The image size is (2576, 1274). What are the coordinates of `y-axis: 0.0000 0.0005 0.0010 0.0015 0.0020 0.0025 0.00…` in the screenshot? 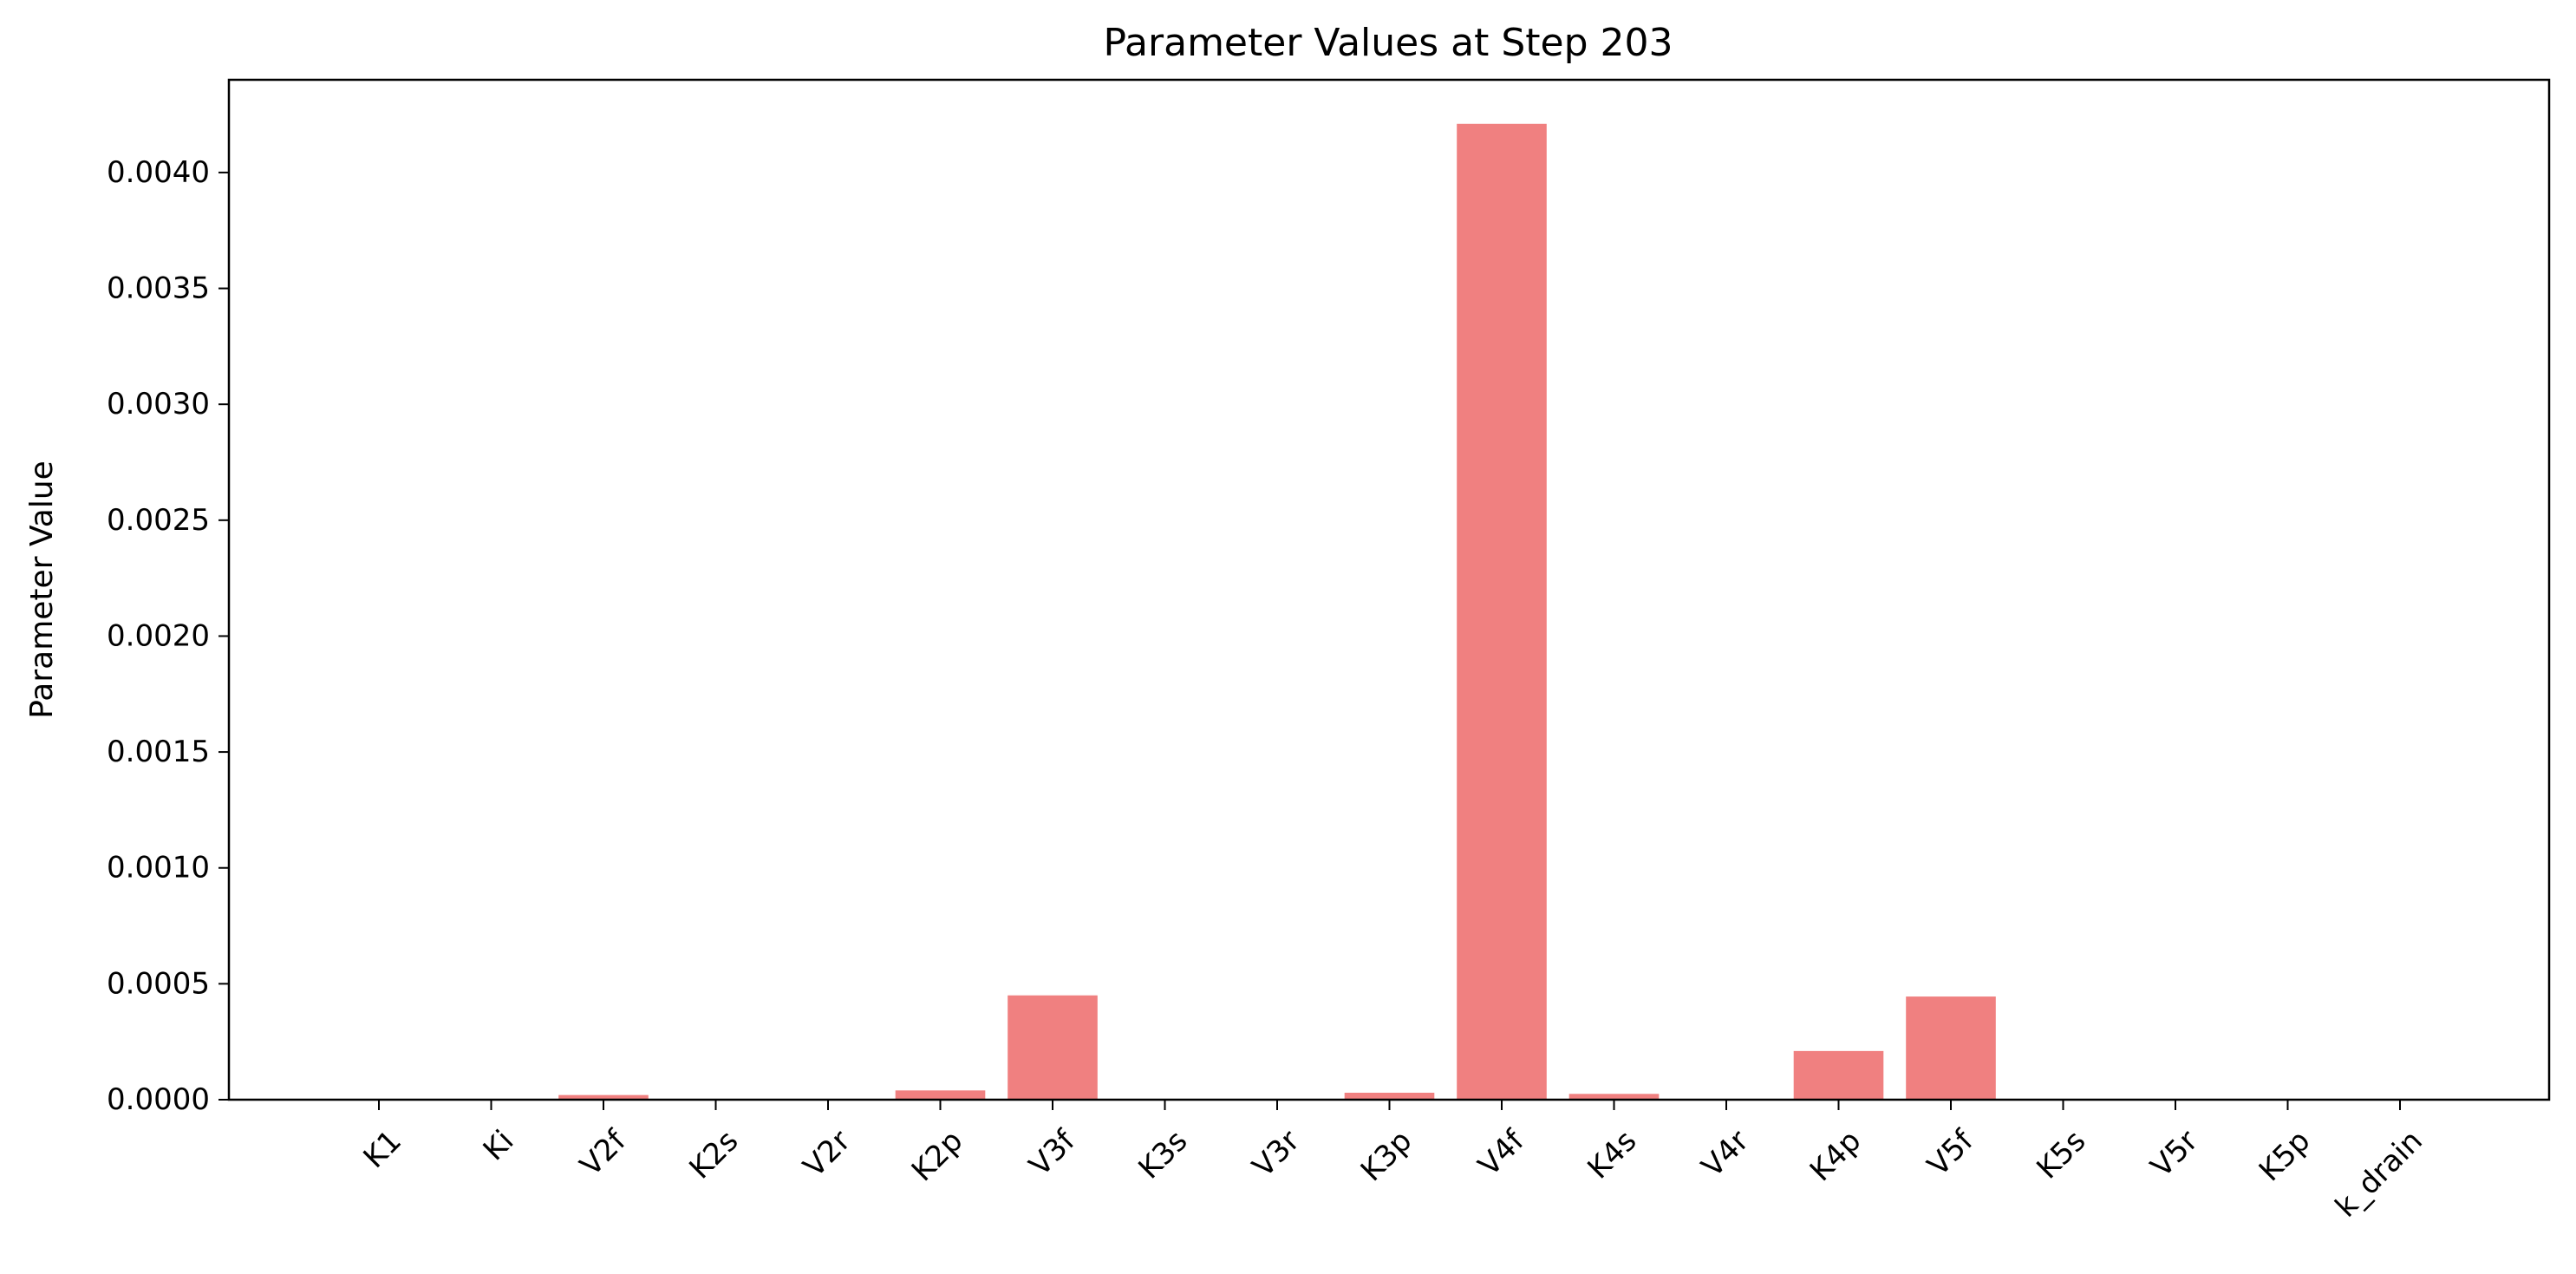 It's located at (168, 636).